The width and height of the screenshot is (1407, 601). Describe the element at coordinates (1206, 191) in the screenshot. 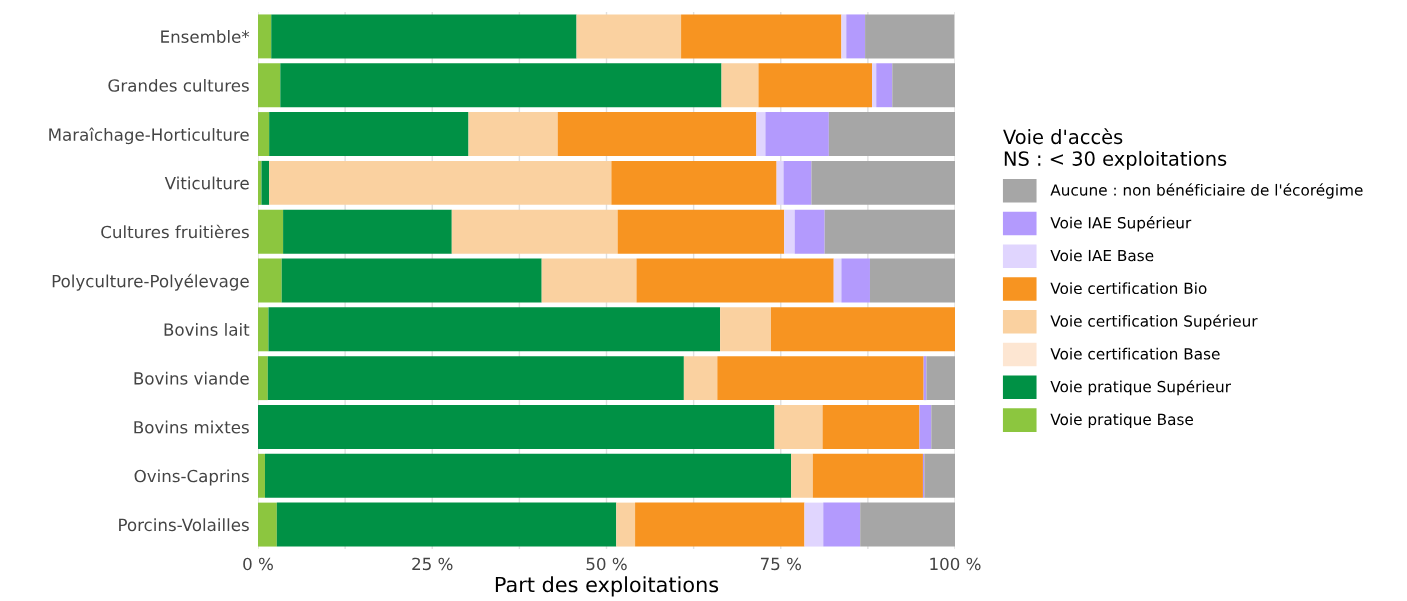

I see `legend-label: Aucune : non bénéficiaire de l'écorégime` at that location.